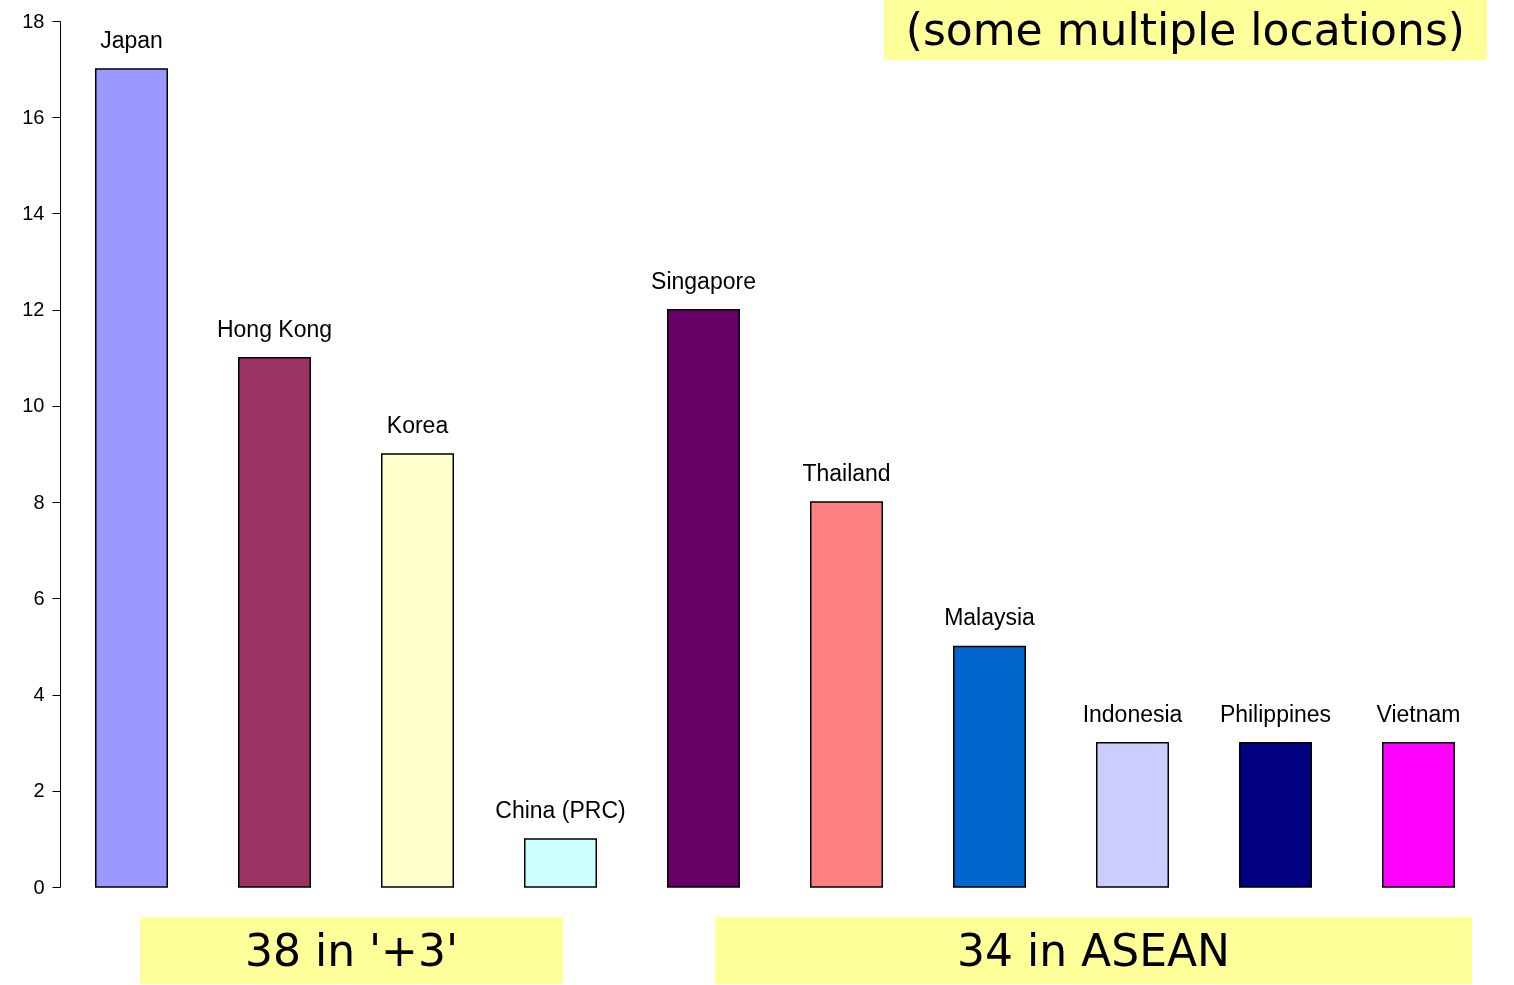 This screenshot has width=1514, height=985. Describe the element at coordinates (39, 694) in the screenshot. I see `y-tick-label: 4` at that location.